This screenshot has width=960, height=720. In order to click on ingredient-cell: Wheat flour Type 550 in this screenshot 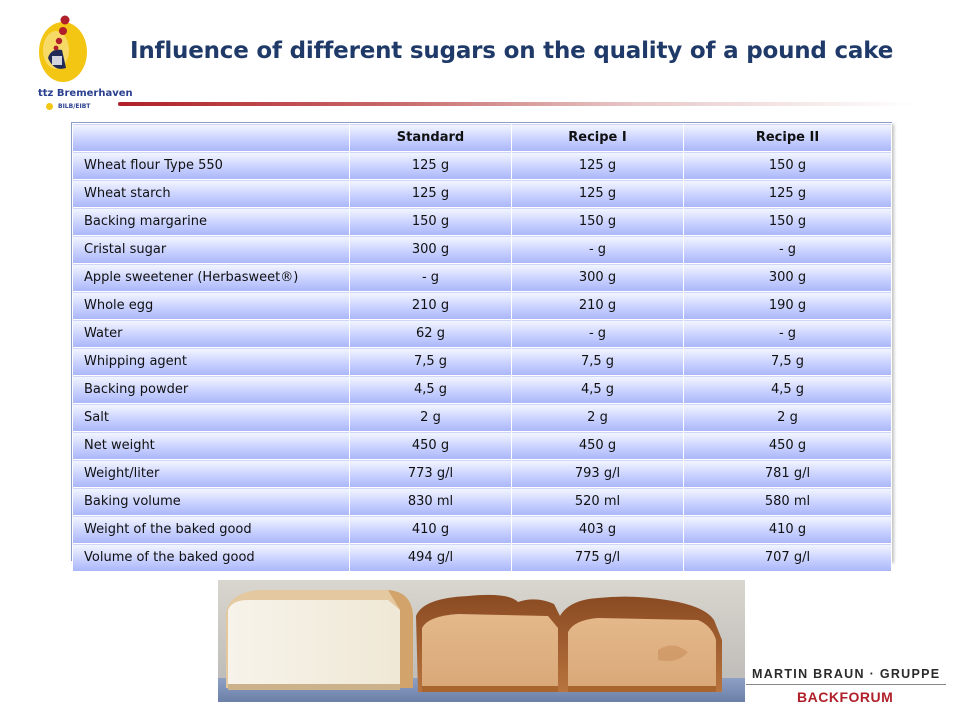, I will do `click(211, 165)`.